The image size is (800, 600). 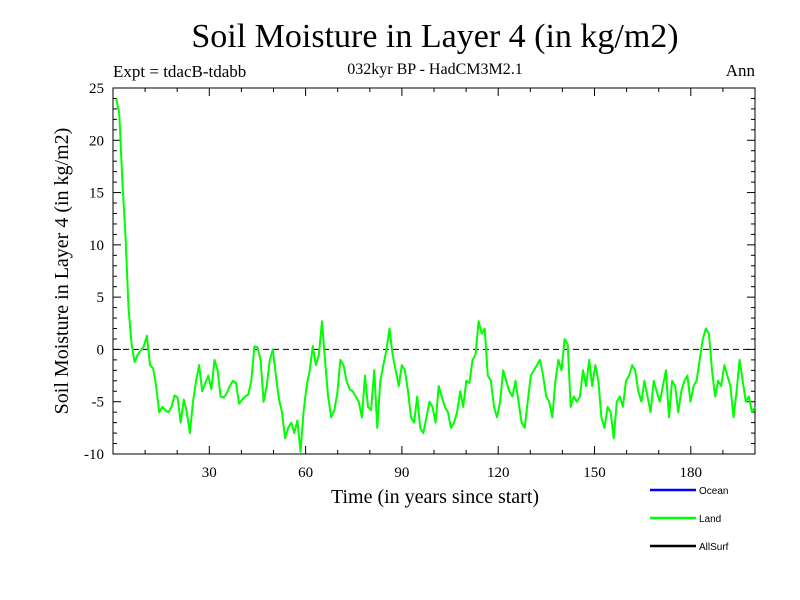 I want to click on x-tick-label: 60, so click(x=305, y=473).